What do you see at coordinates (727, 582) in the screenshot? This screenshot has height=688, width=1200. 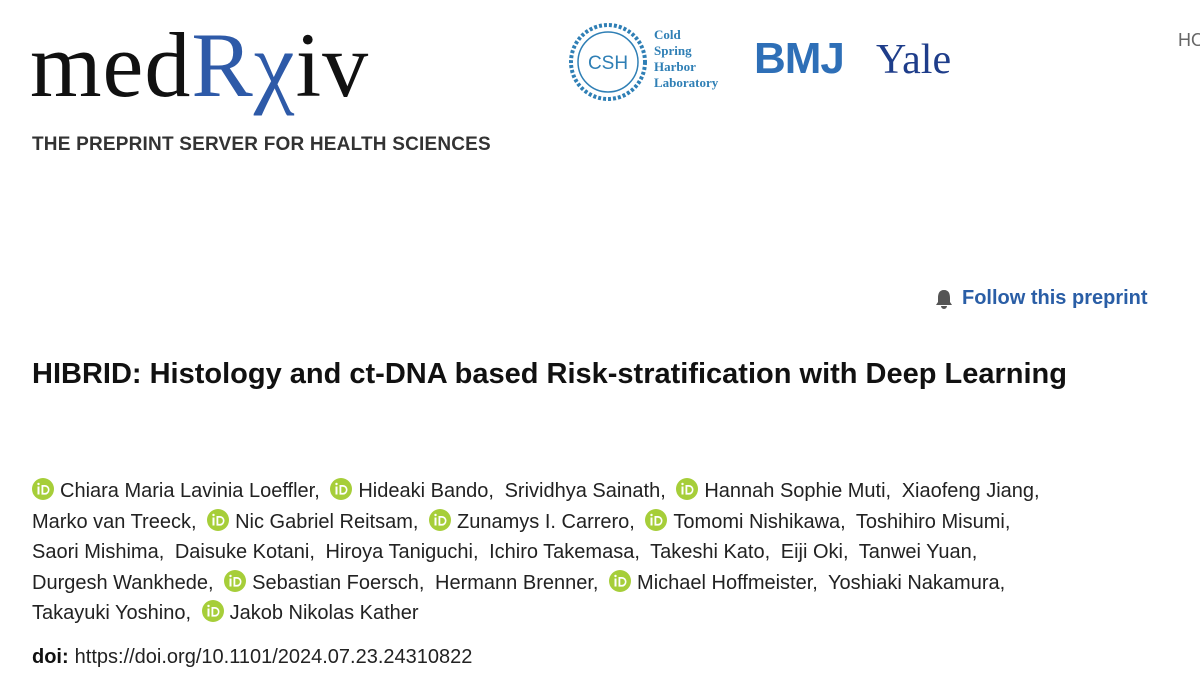 I see `author-name: Michael Hoffmeister,` at bounding box center [727, 582].